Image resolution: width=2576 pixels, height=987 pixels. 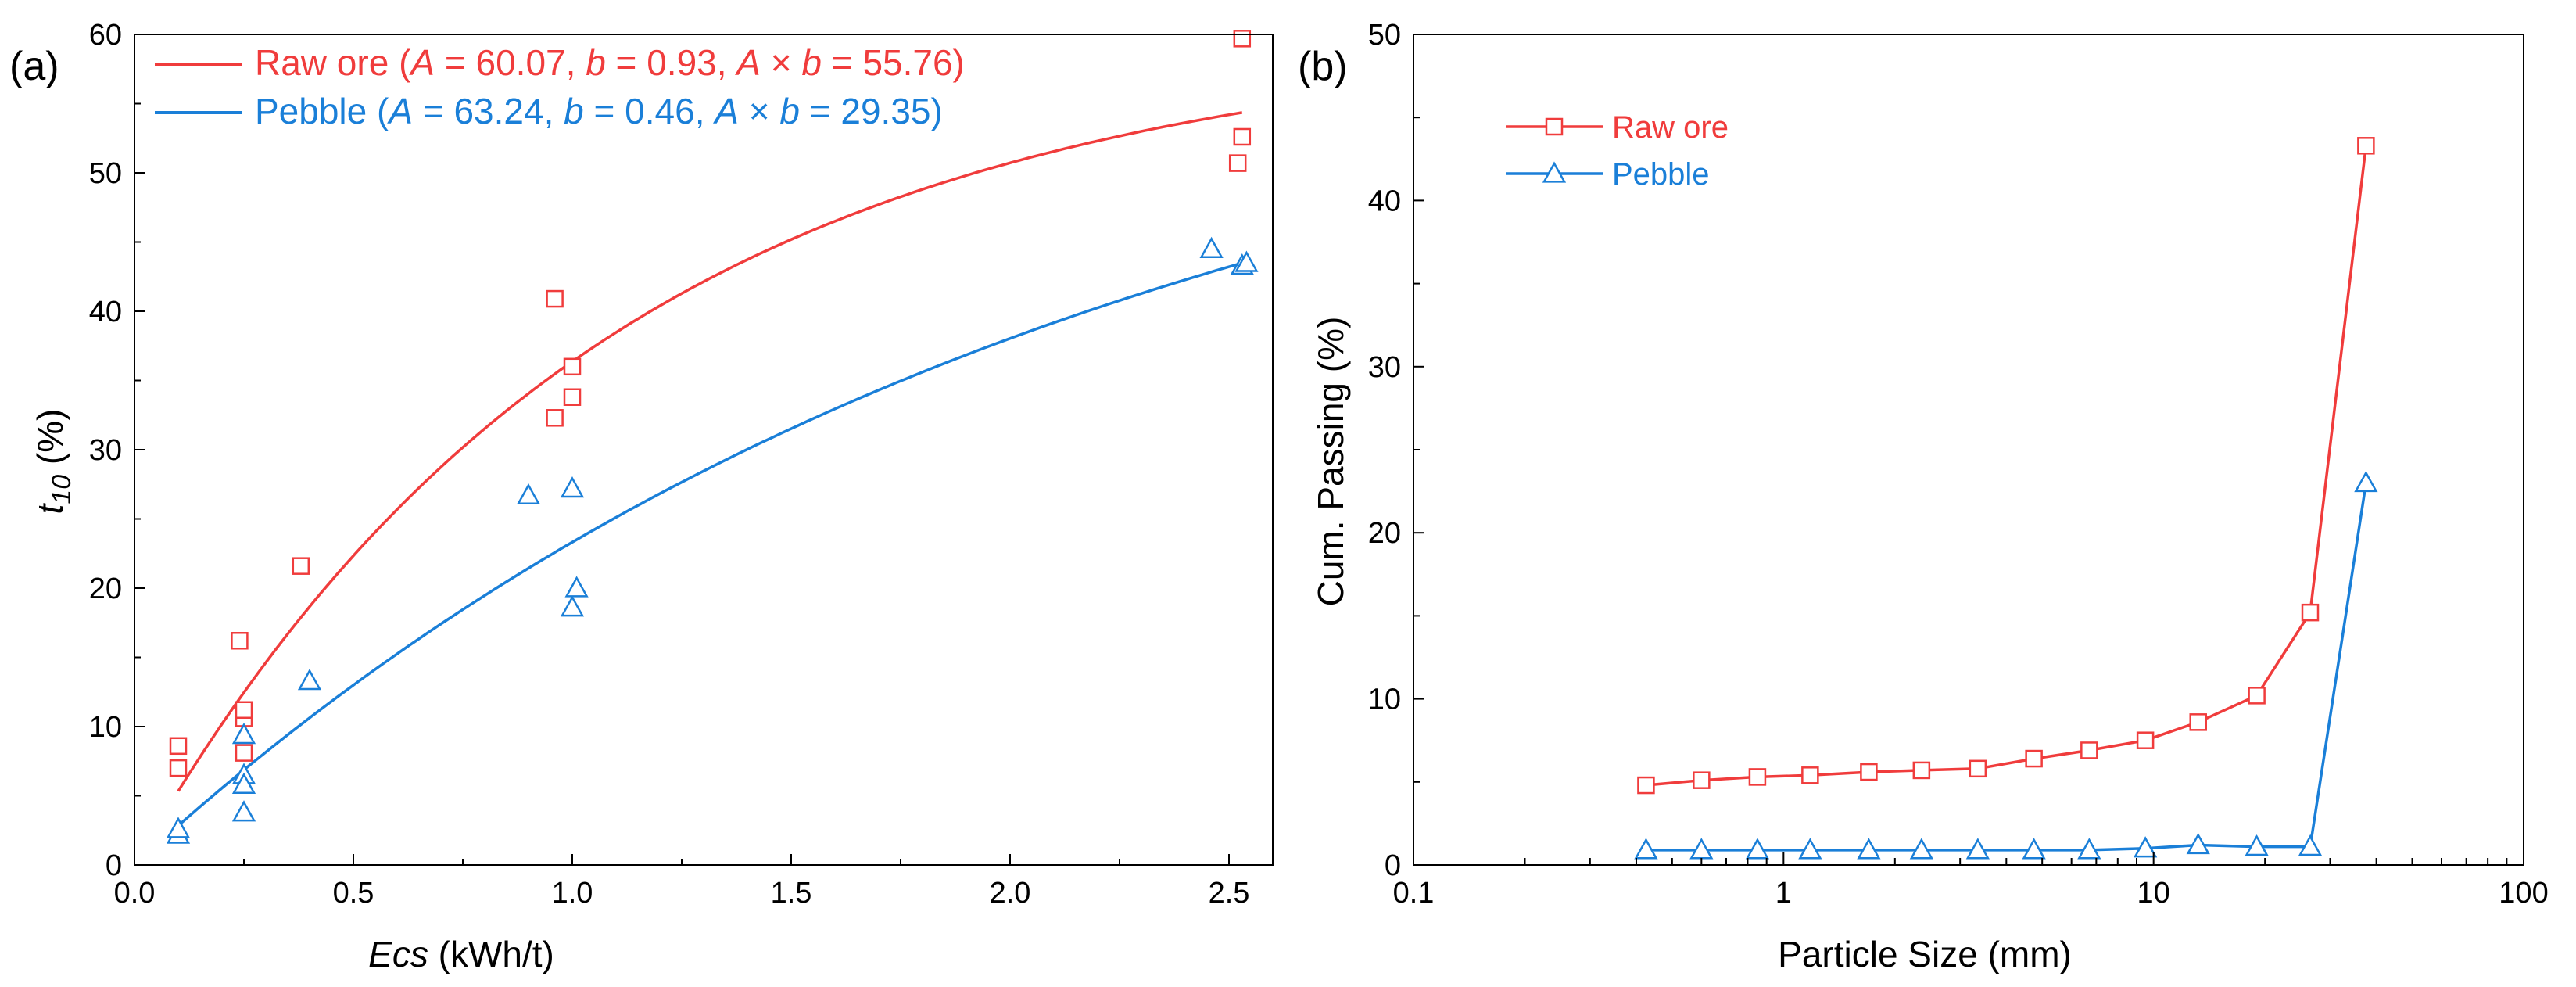 What do you see at coordinates (1670, 127) in the screenshot?
I see `panel-b-legend-label: Raw ore` at bounding box center [1670, 127].